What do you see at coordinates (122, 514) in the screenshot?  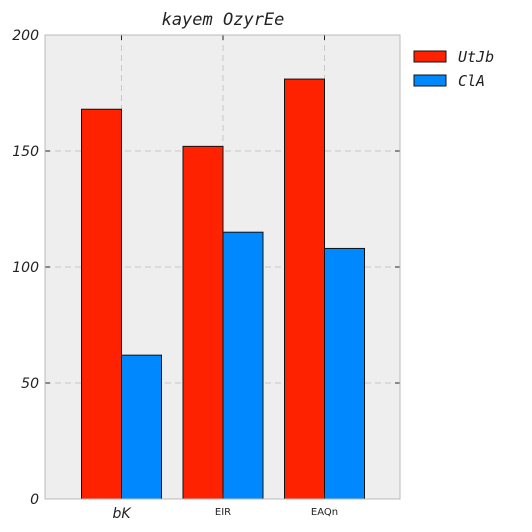 I see `x-tick-label: bK` at bounding box center [122, 514].